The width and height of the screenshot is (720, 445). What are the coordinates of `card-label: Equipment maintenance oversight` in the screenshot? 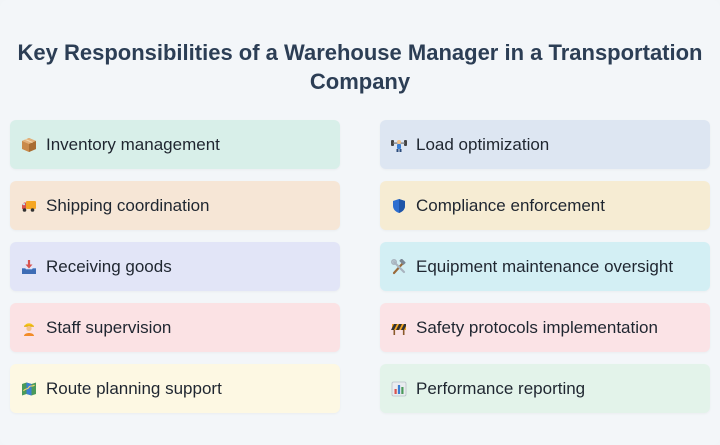 It's located at (545, 266).